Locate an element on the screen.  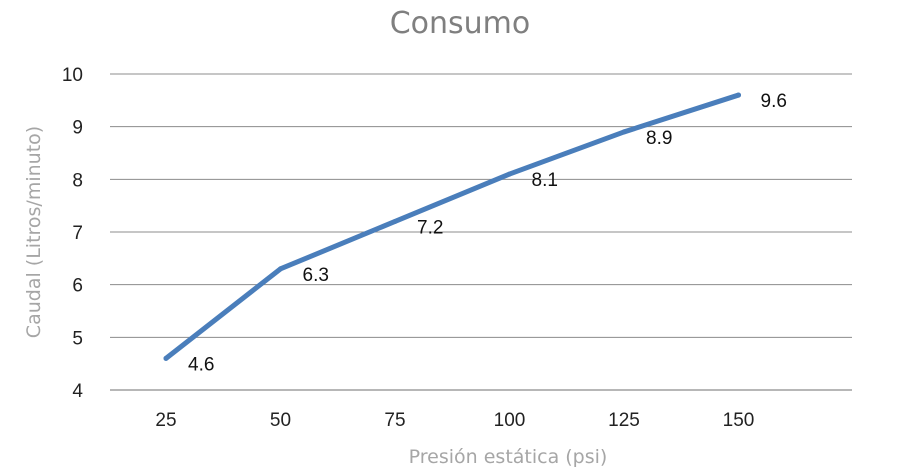
y-tick-label: 5 is located at coordinates (77, 338).